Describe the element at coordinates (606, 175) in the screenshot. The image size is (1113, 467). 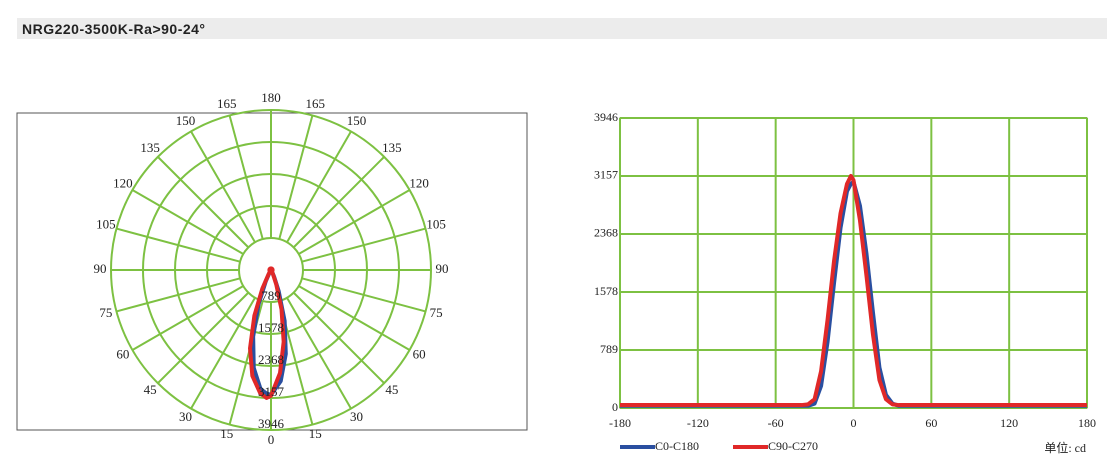
I see `y-tick-label: 3157` at that location.